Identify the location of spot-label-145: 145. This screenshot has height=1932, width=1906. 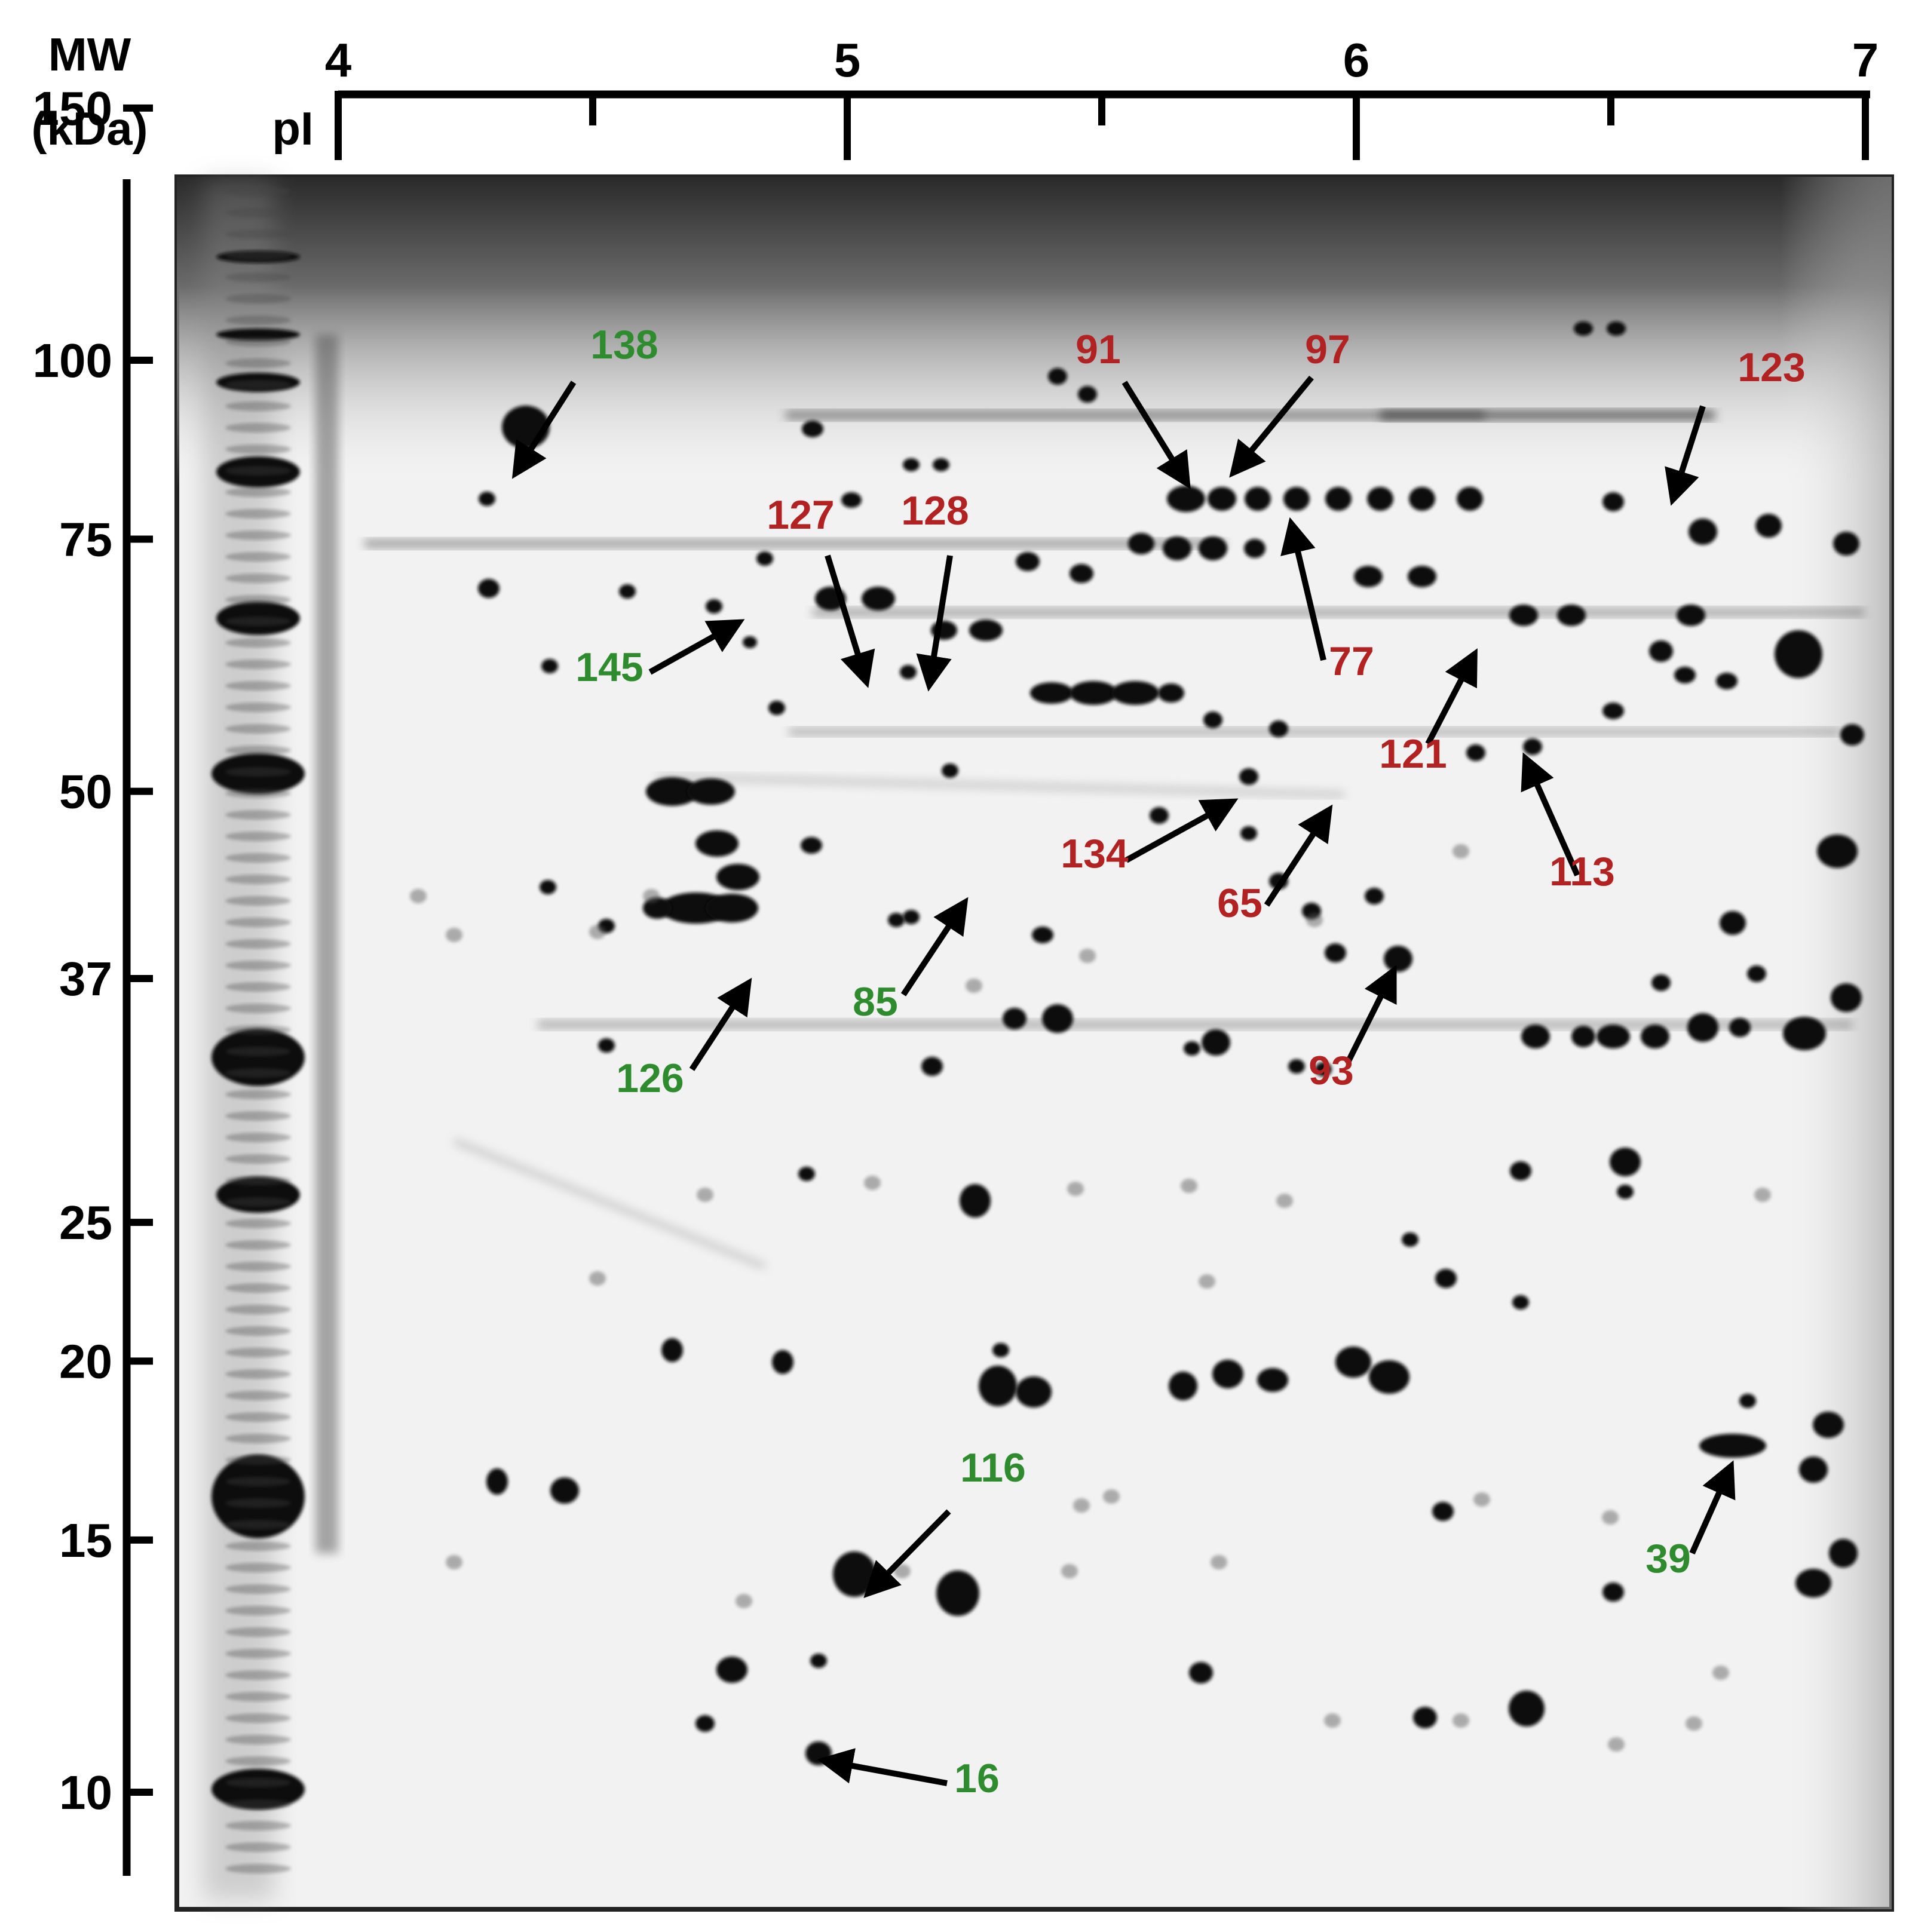
(609, 667).